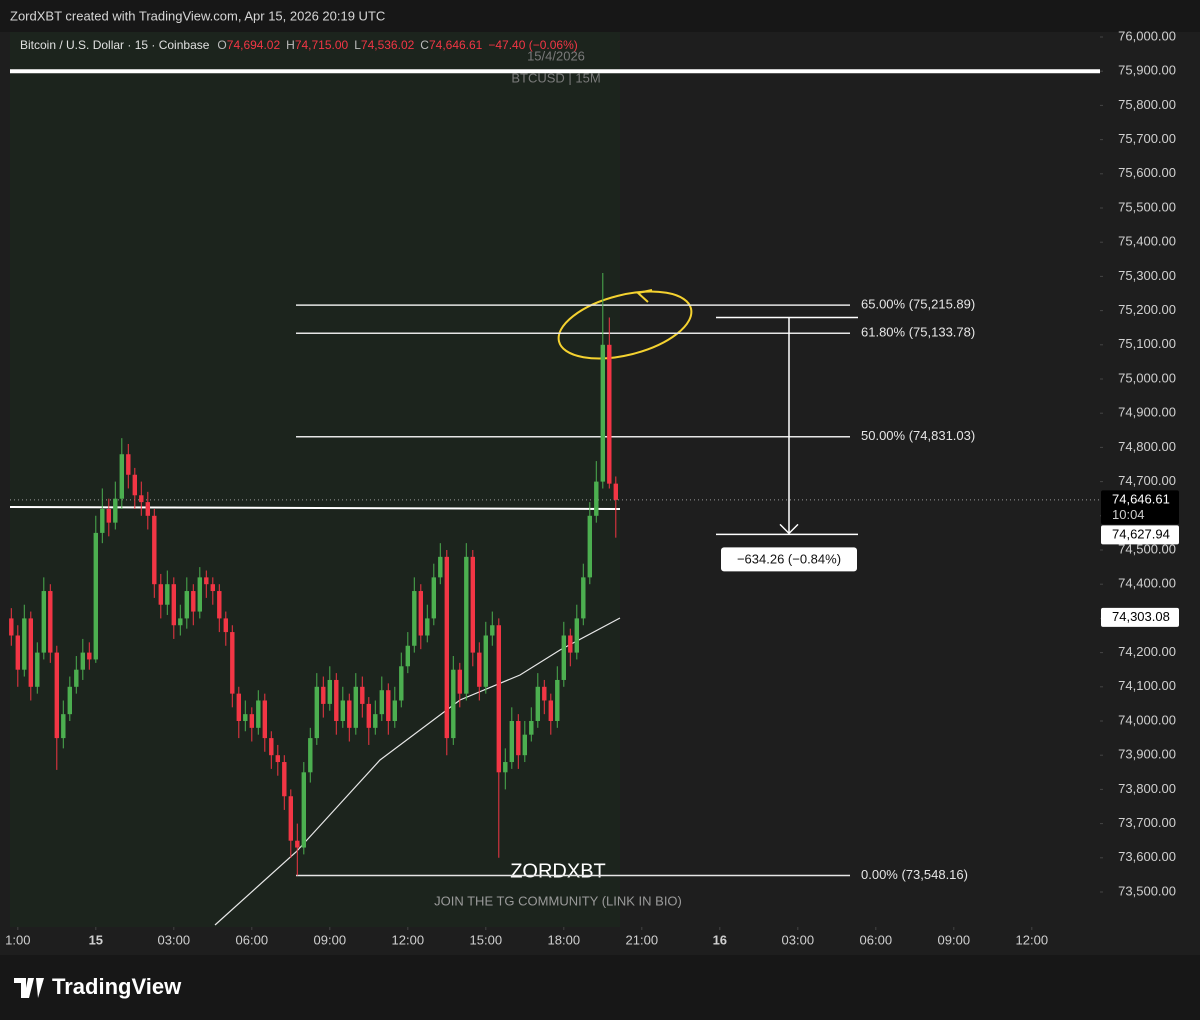 The height and width of the screenshot is (1020, 1200). I want to click on y-tick-label: 75,100.00, so click(1147, 343).